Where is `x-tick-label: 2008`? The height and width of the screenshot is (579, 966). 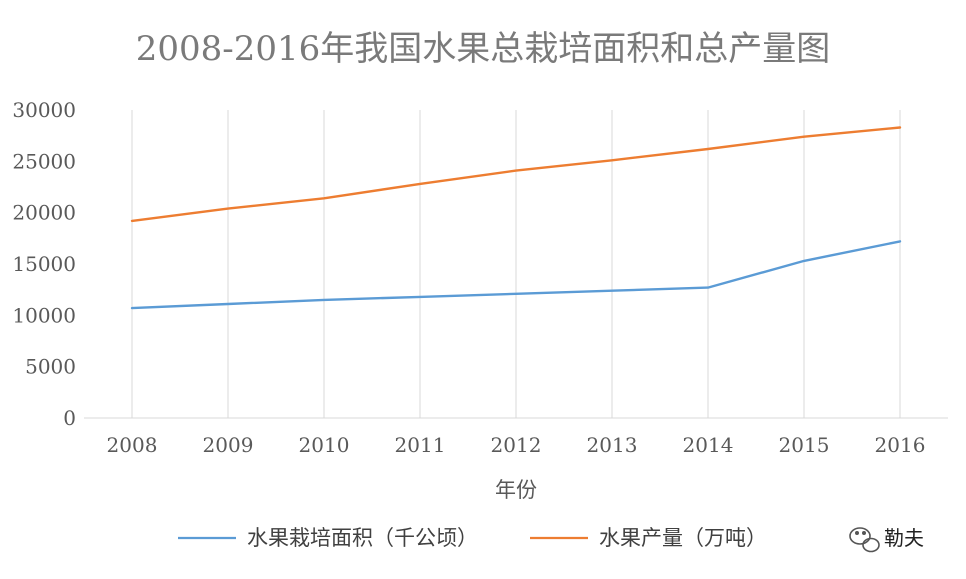 x-tick-label: 2008 is located at coordinates (132, 445).